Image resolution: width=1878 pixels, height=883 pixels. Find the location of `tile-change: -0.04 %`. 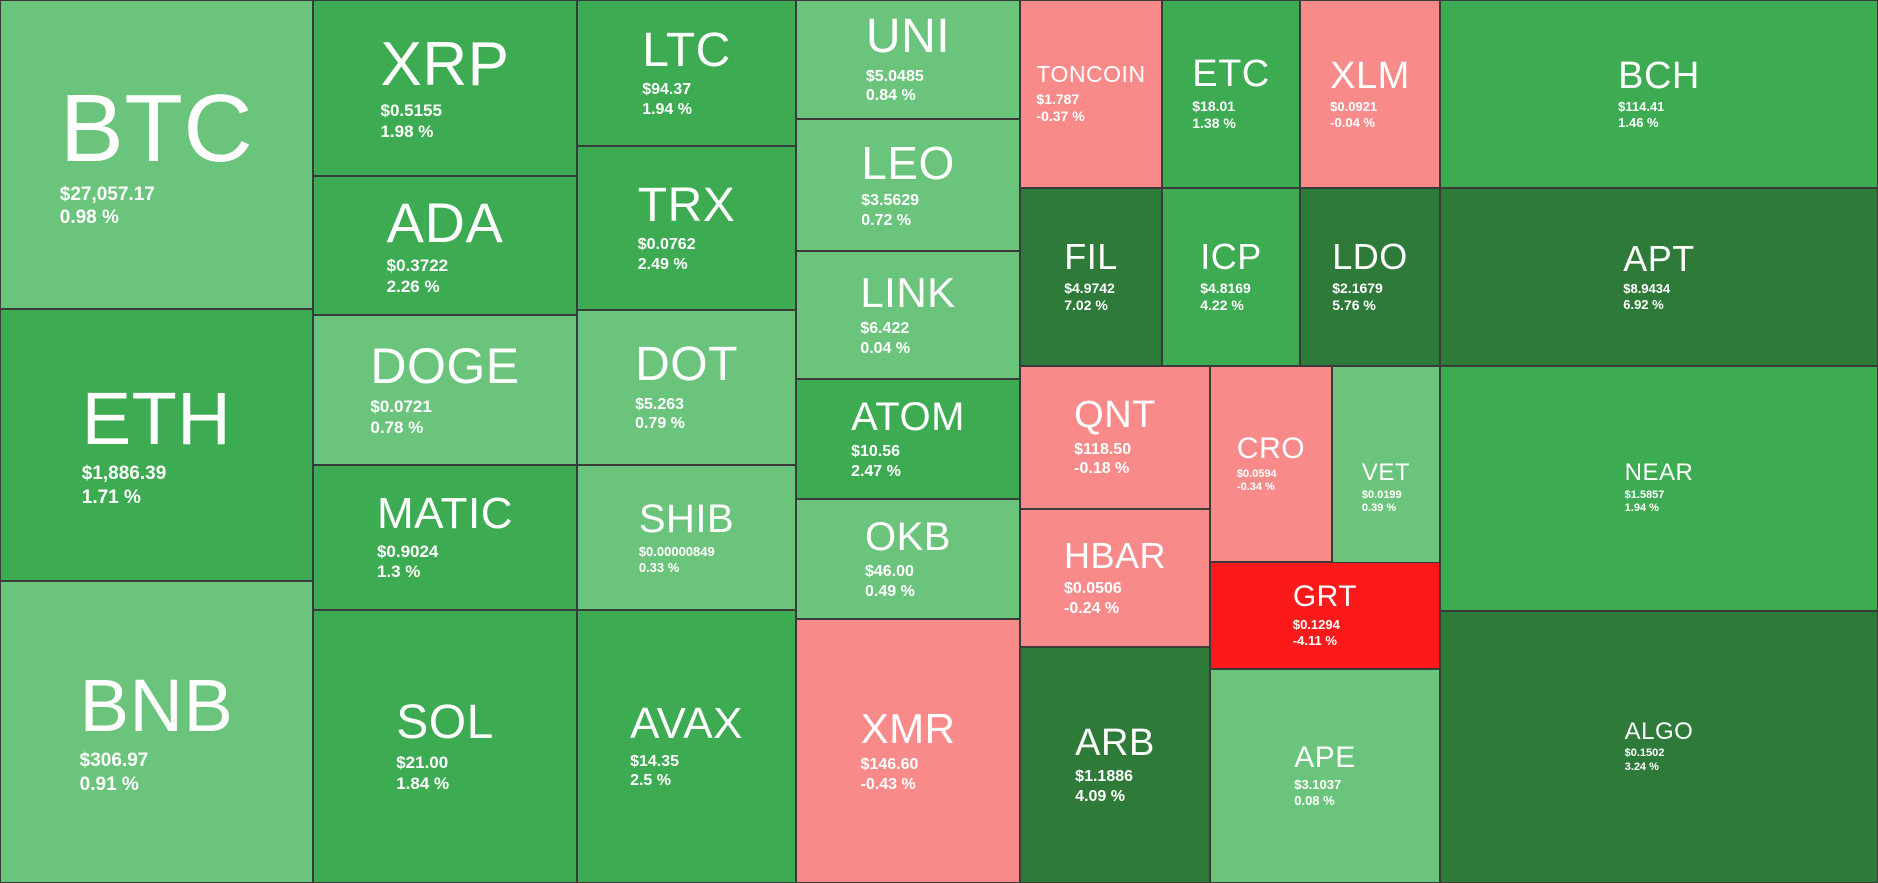

tile-change: -0.04 % is located at coordinates (1352, 123).